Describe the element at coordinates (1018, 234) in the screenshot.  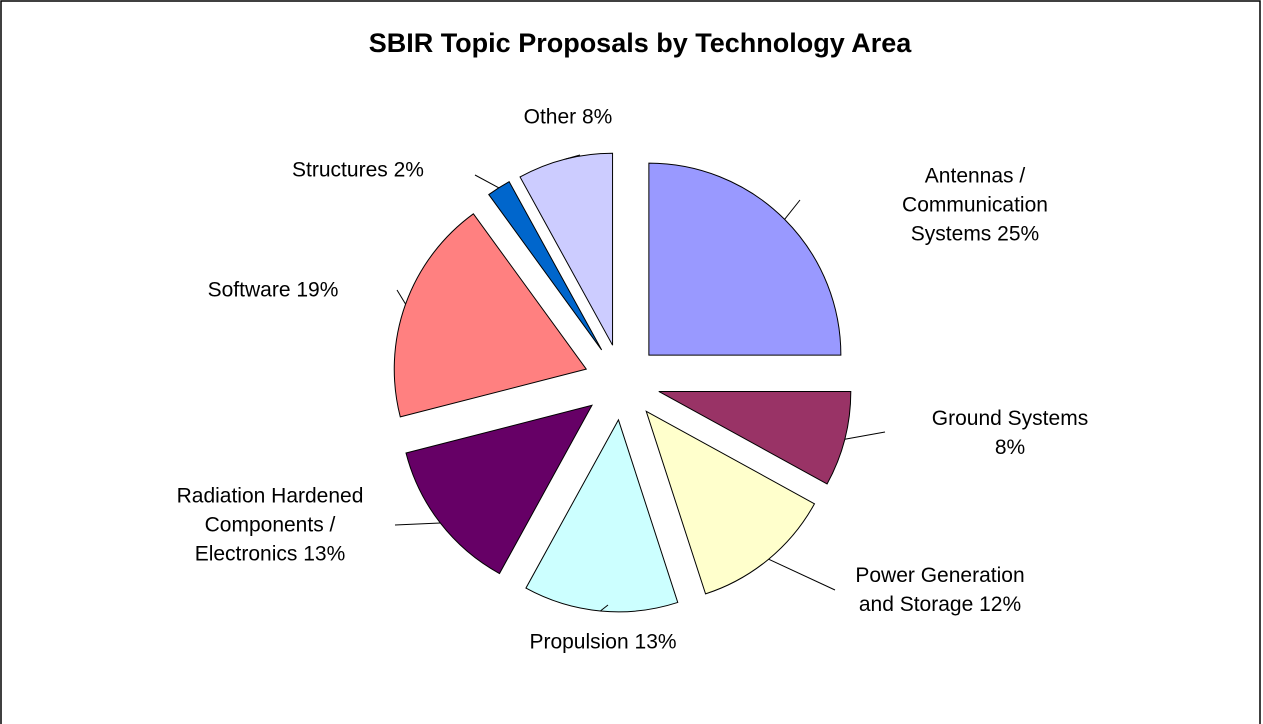
I see `value-label: 25%` at that location.